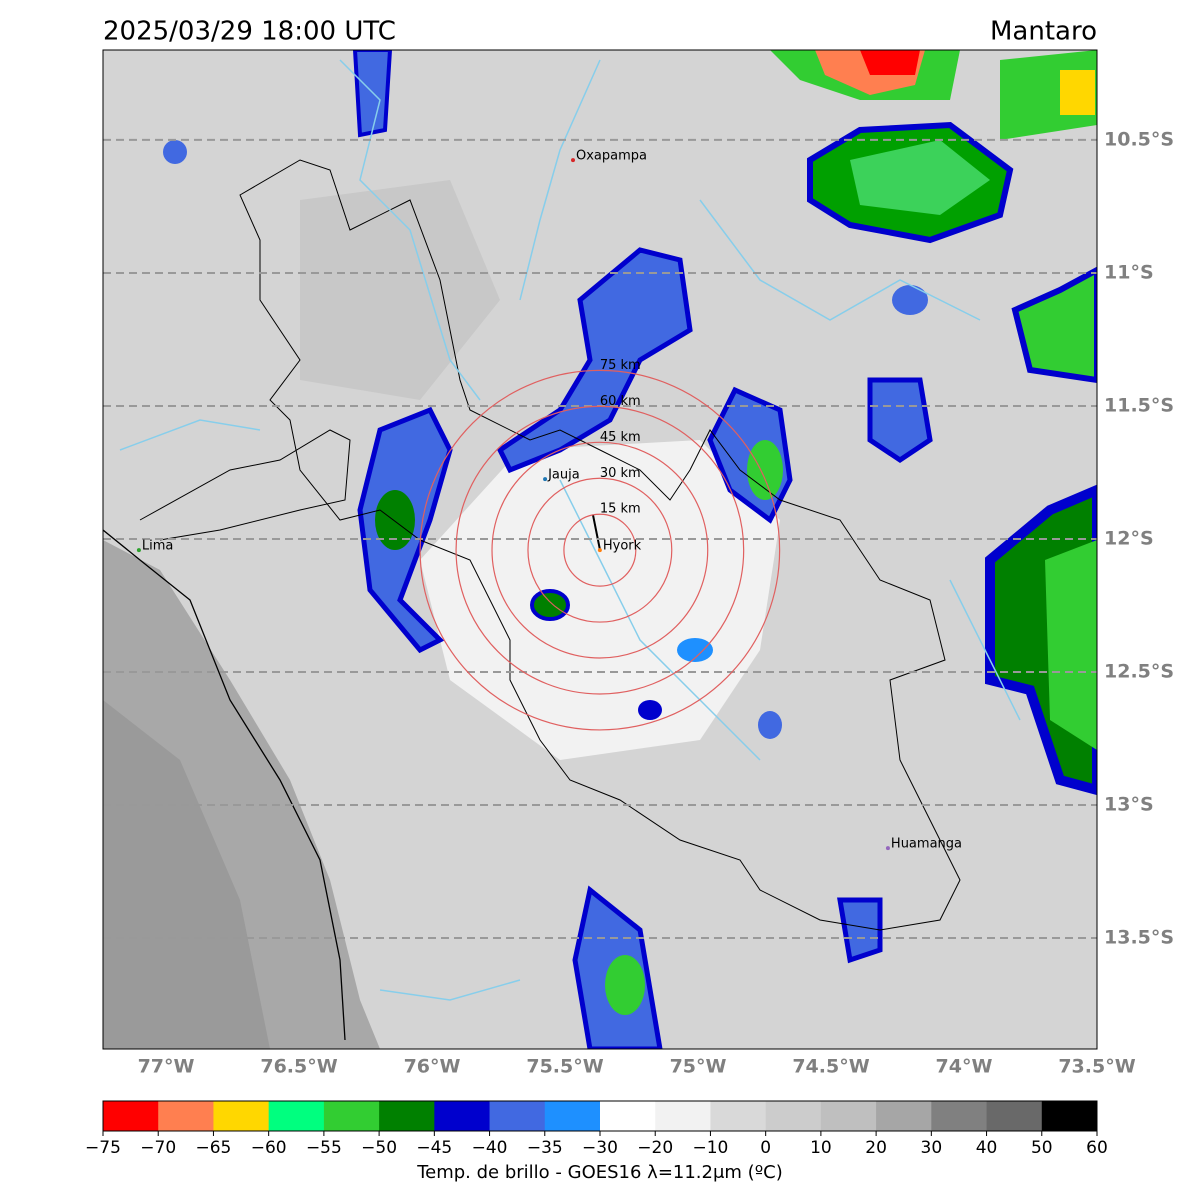  I want to click on colorbar-tick-label: 10, so click(821, 1148).